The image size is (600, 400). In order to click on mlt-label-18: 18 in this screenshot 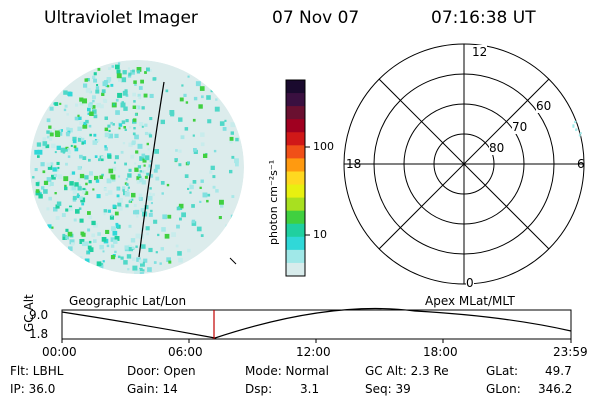, I will do `click(354, 164)`.